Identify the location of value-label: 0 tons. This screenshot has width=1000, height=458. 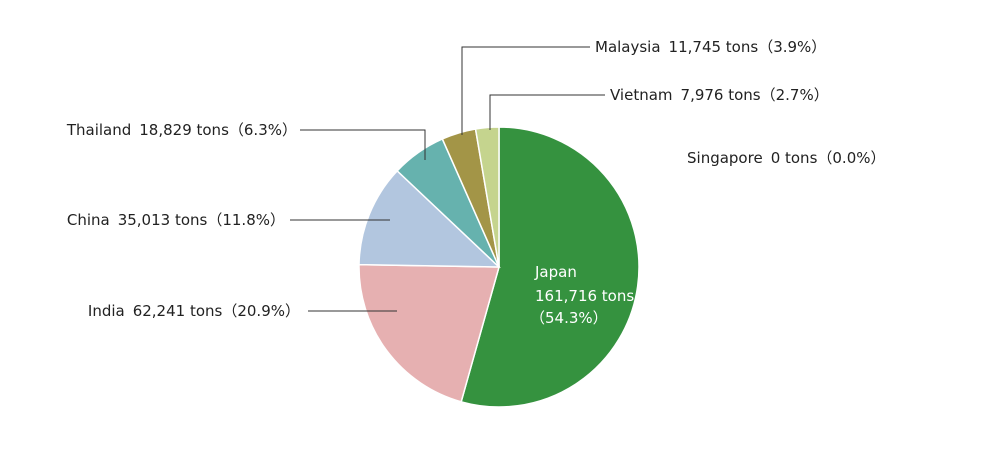
(794, 158).